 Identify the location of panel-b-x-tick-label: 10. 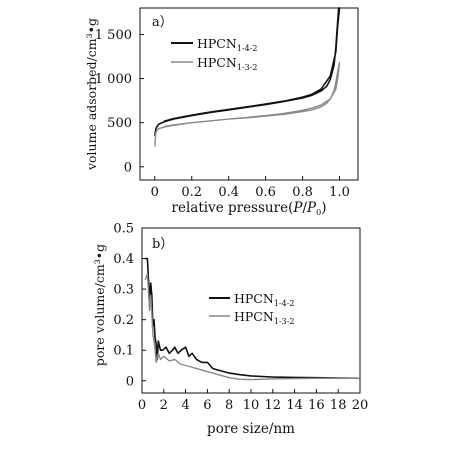
(251, 405).